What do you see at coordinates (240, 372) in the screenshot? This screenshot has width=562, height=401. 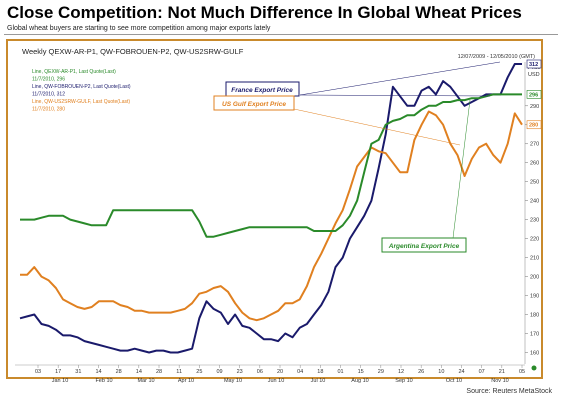 I see `x-day-label: 23` at bounding box center [240, 372].